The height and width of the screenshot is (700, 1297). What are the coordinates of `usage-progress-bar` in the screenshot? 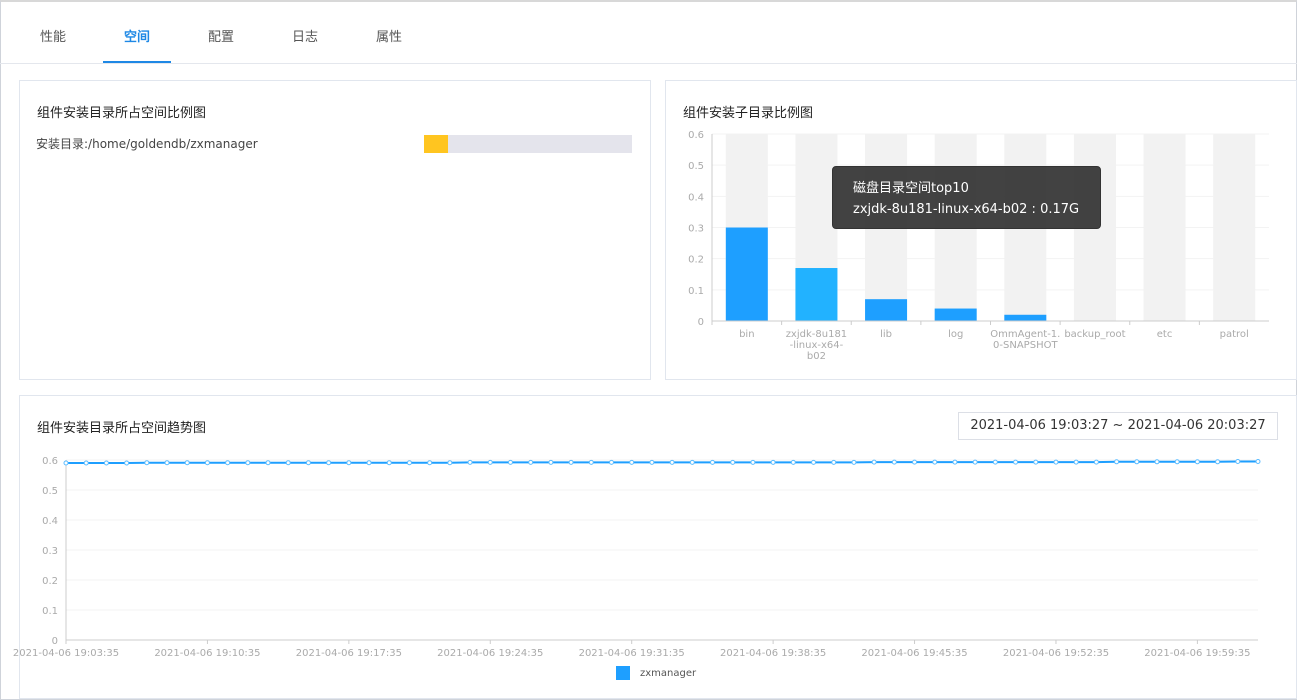 It's located at (528, 144).